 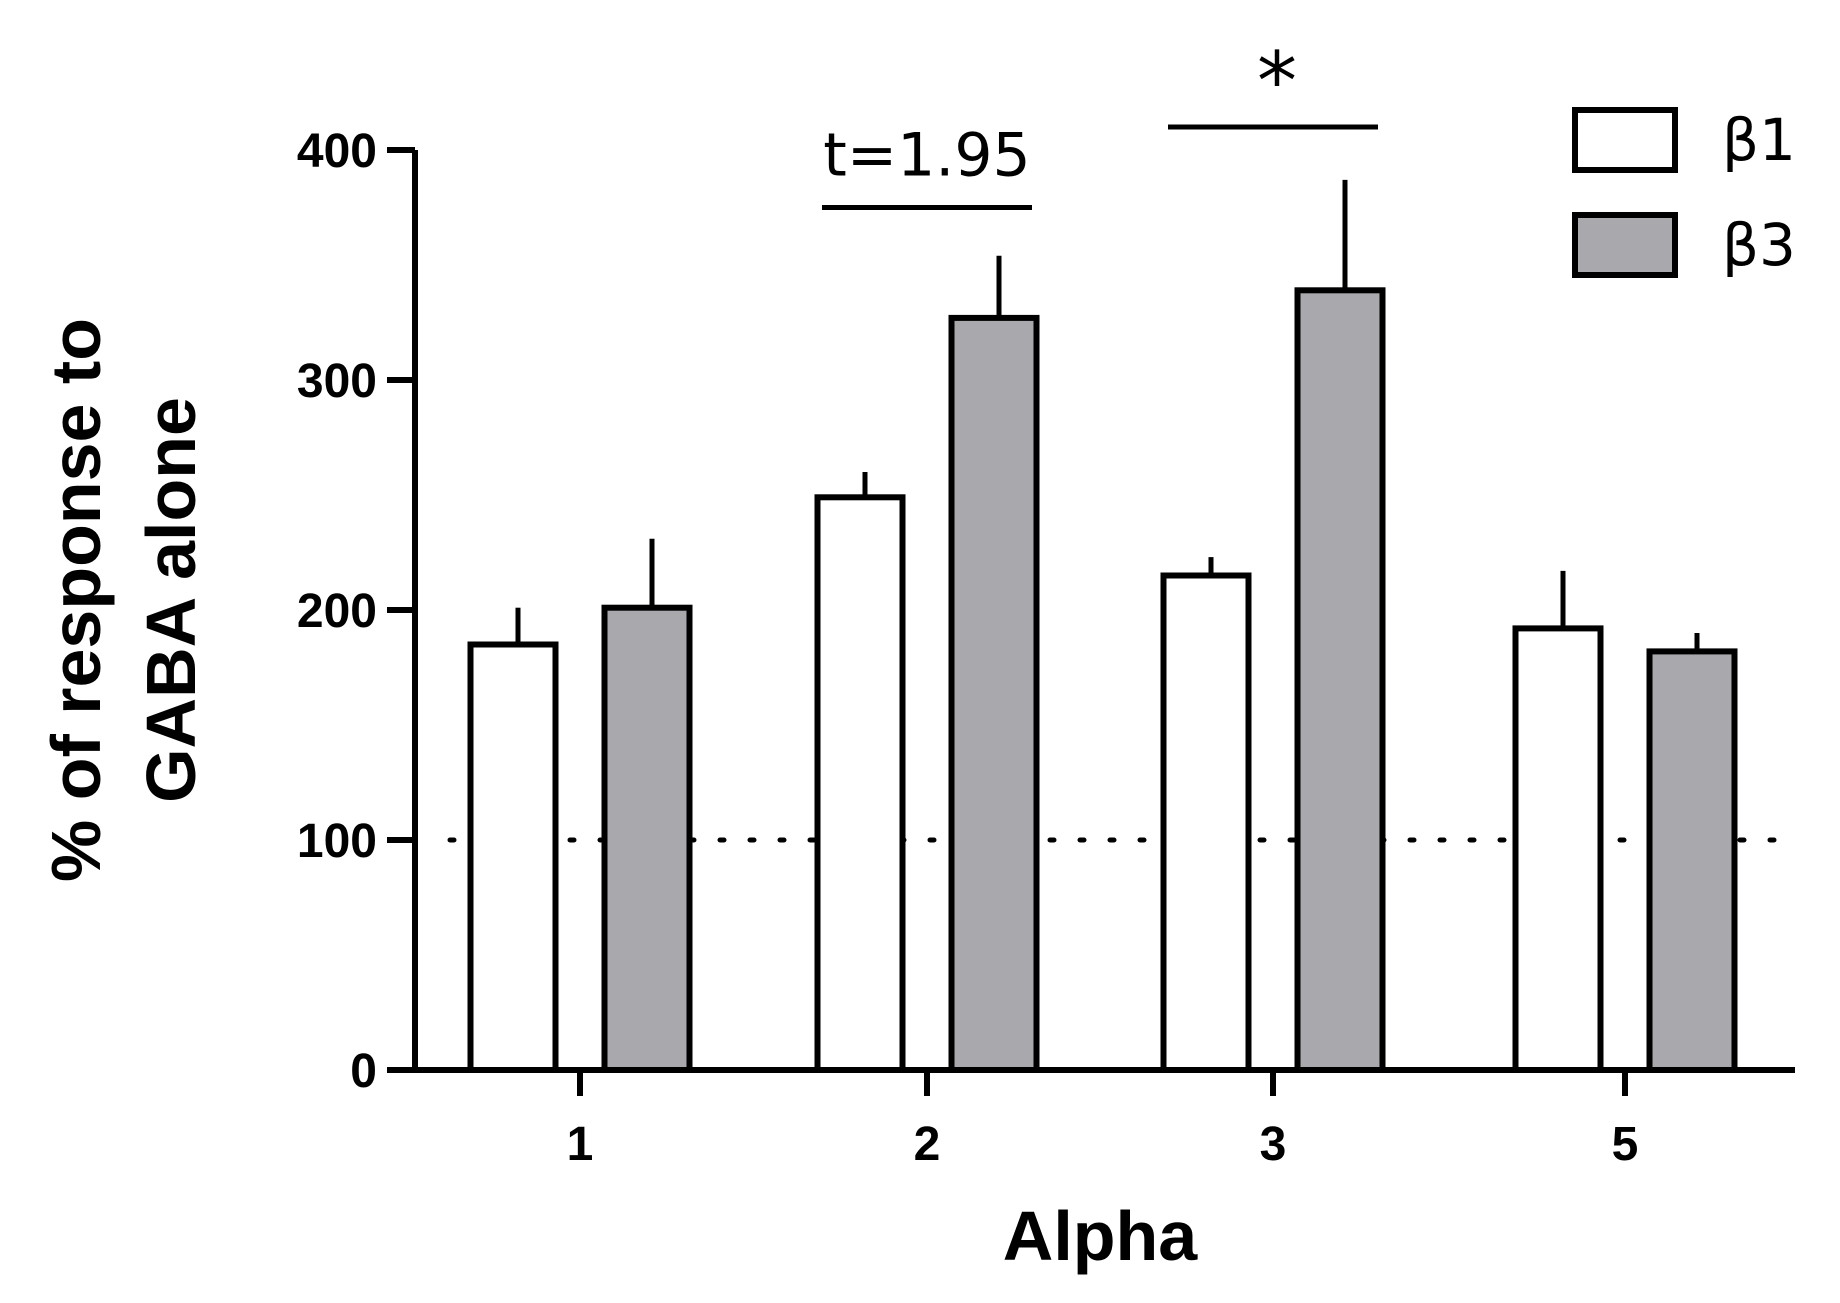 What do you see at coordinates (1625, 1144) in the screenshot?
I see `x-tick-label: 5` at bounding box center [1625, 1144].